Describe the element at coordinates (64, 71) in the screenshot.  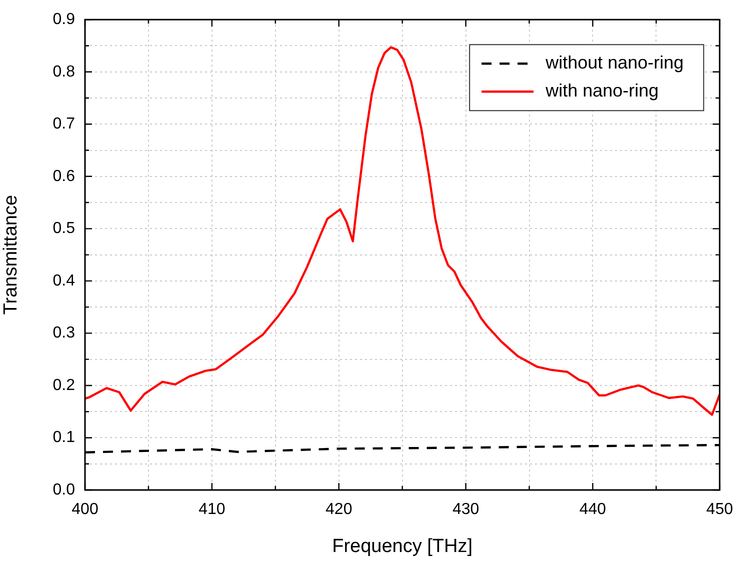
I see `y-tick-label: 0.8` at that location.